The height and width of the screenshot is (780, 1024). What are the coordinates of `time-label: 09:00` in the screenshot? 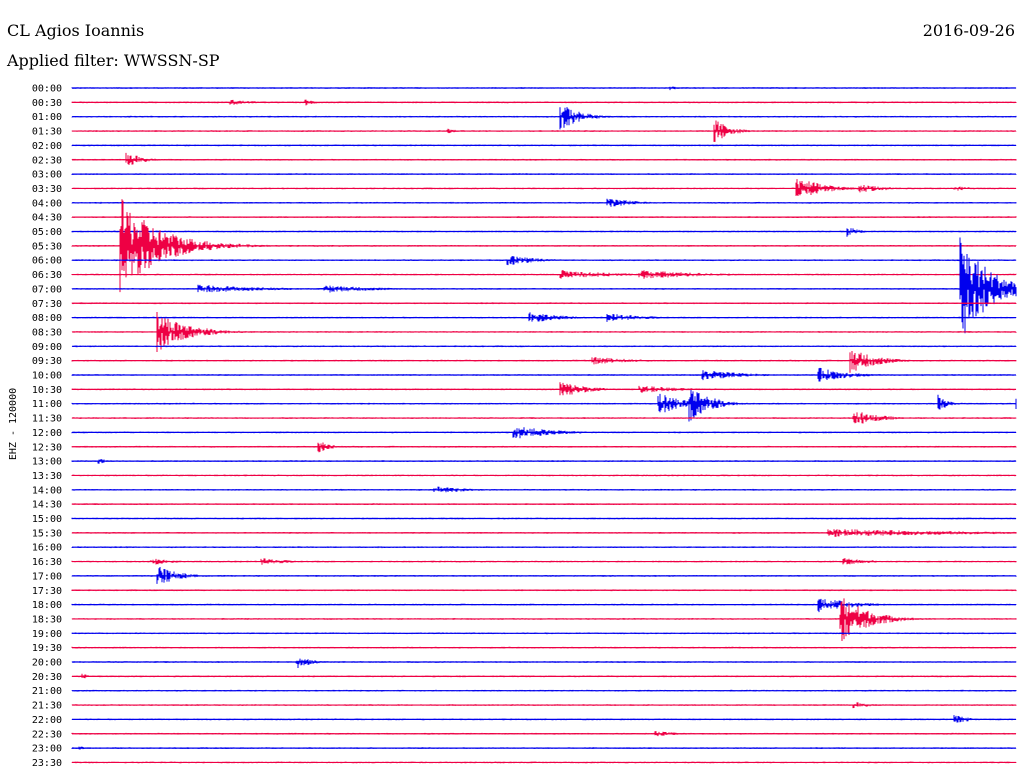 It's located at (47, 347).